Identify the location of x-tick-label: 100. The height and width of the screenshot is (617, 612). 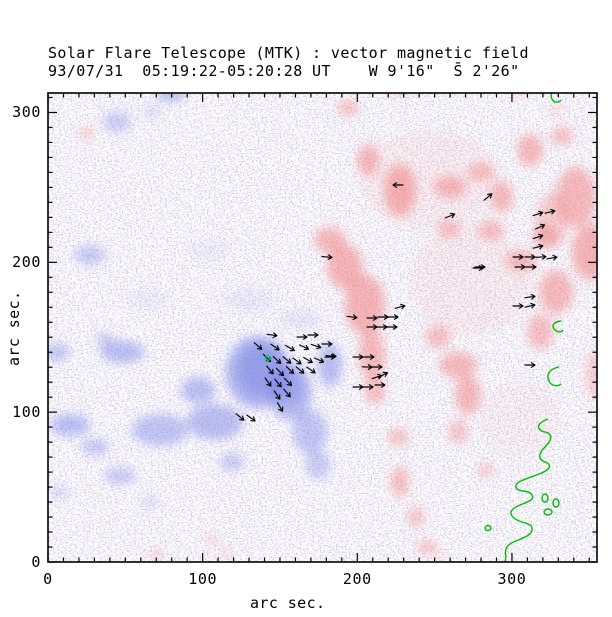
(203, 579).